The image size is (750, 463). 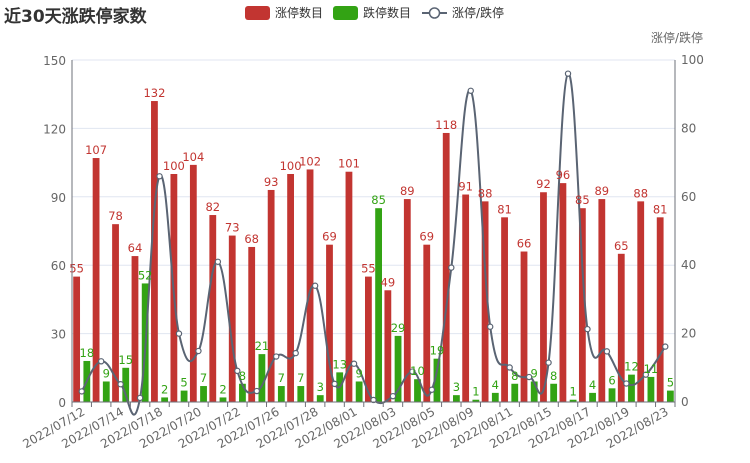 I want to click on bar-up-label: 65, so click(x=621, y=246).